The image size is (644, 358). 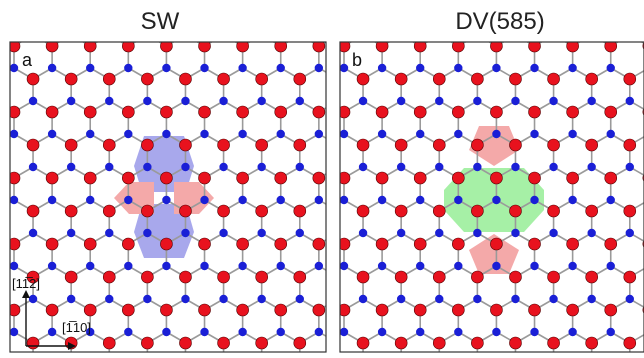 I want to click on panel-b-title: DV(585), so click(x=500, y=21).